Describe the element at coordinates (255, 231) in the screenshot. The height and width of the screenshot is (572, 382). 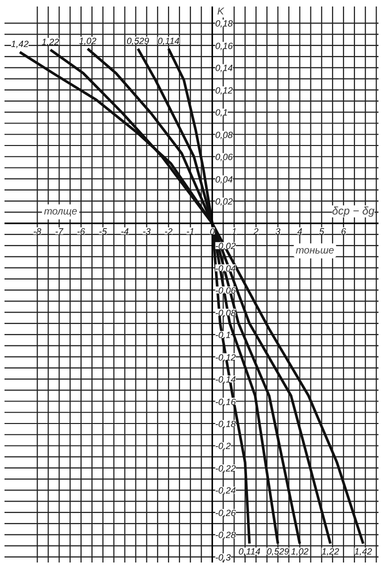
I see `x-tick-label: 2` at that location.